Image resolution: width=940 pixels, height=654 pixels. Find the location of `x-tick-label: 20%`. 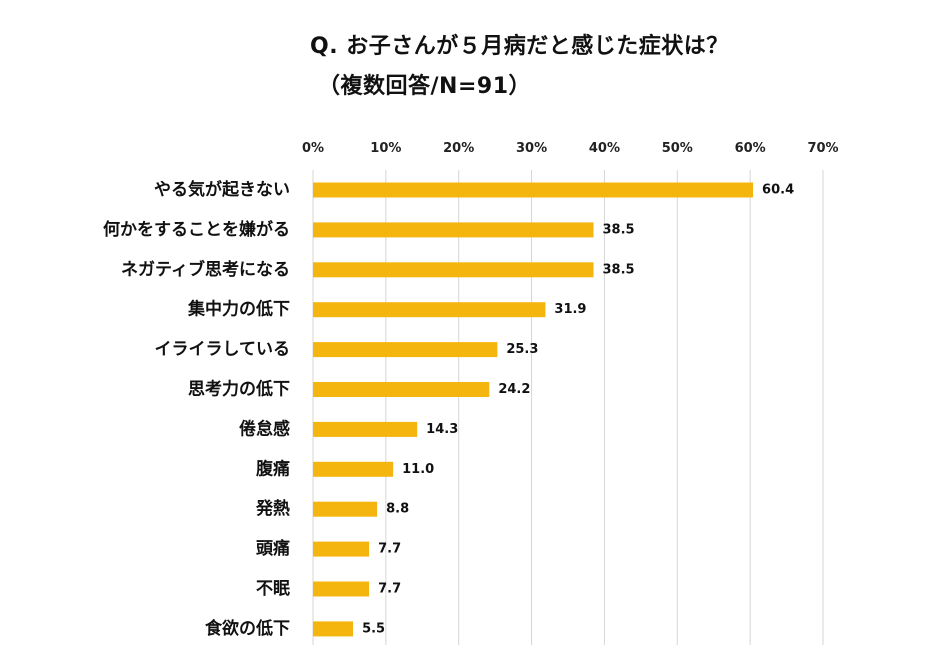

x-tick-label: 20% is located at coordinates (458, 148).